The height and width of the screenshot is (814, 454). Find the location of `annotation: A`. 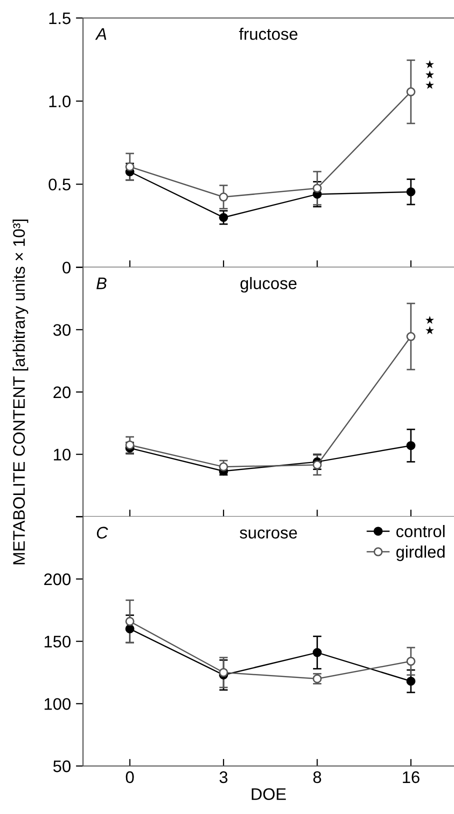

annotation: A is located at coordinates (100, 34).